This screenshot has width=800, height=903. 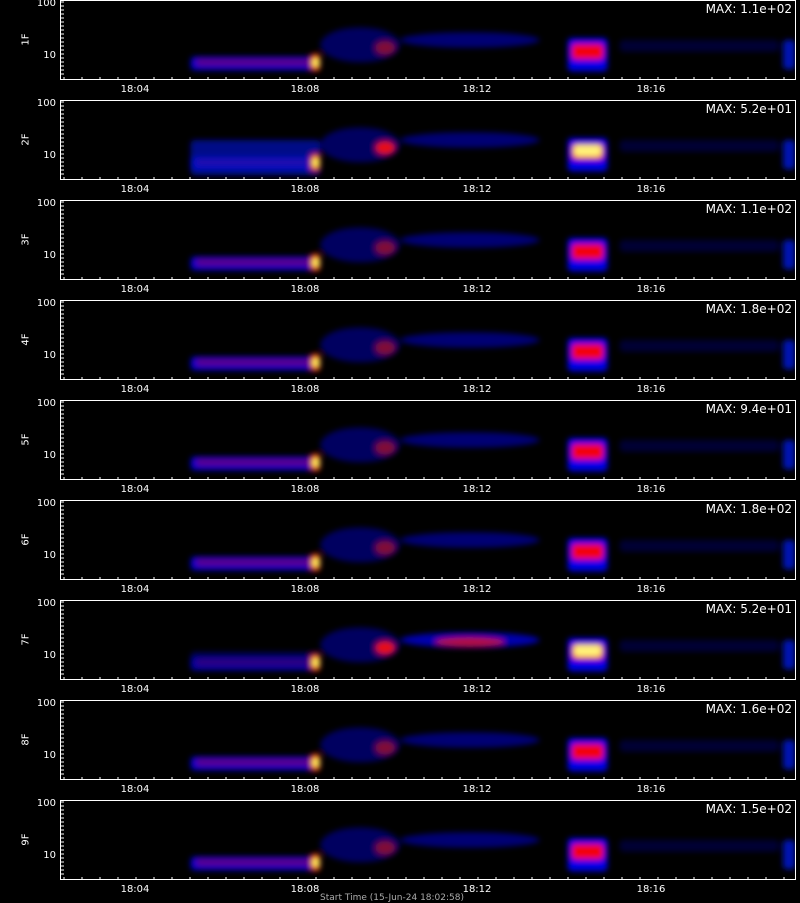 I want to click on detector-panel: 8F MAX: 1.6e+02 100 10 18:04 18:08 18:12 18:16, so click(x=400, y=749).